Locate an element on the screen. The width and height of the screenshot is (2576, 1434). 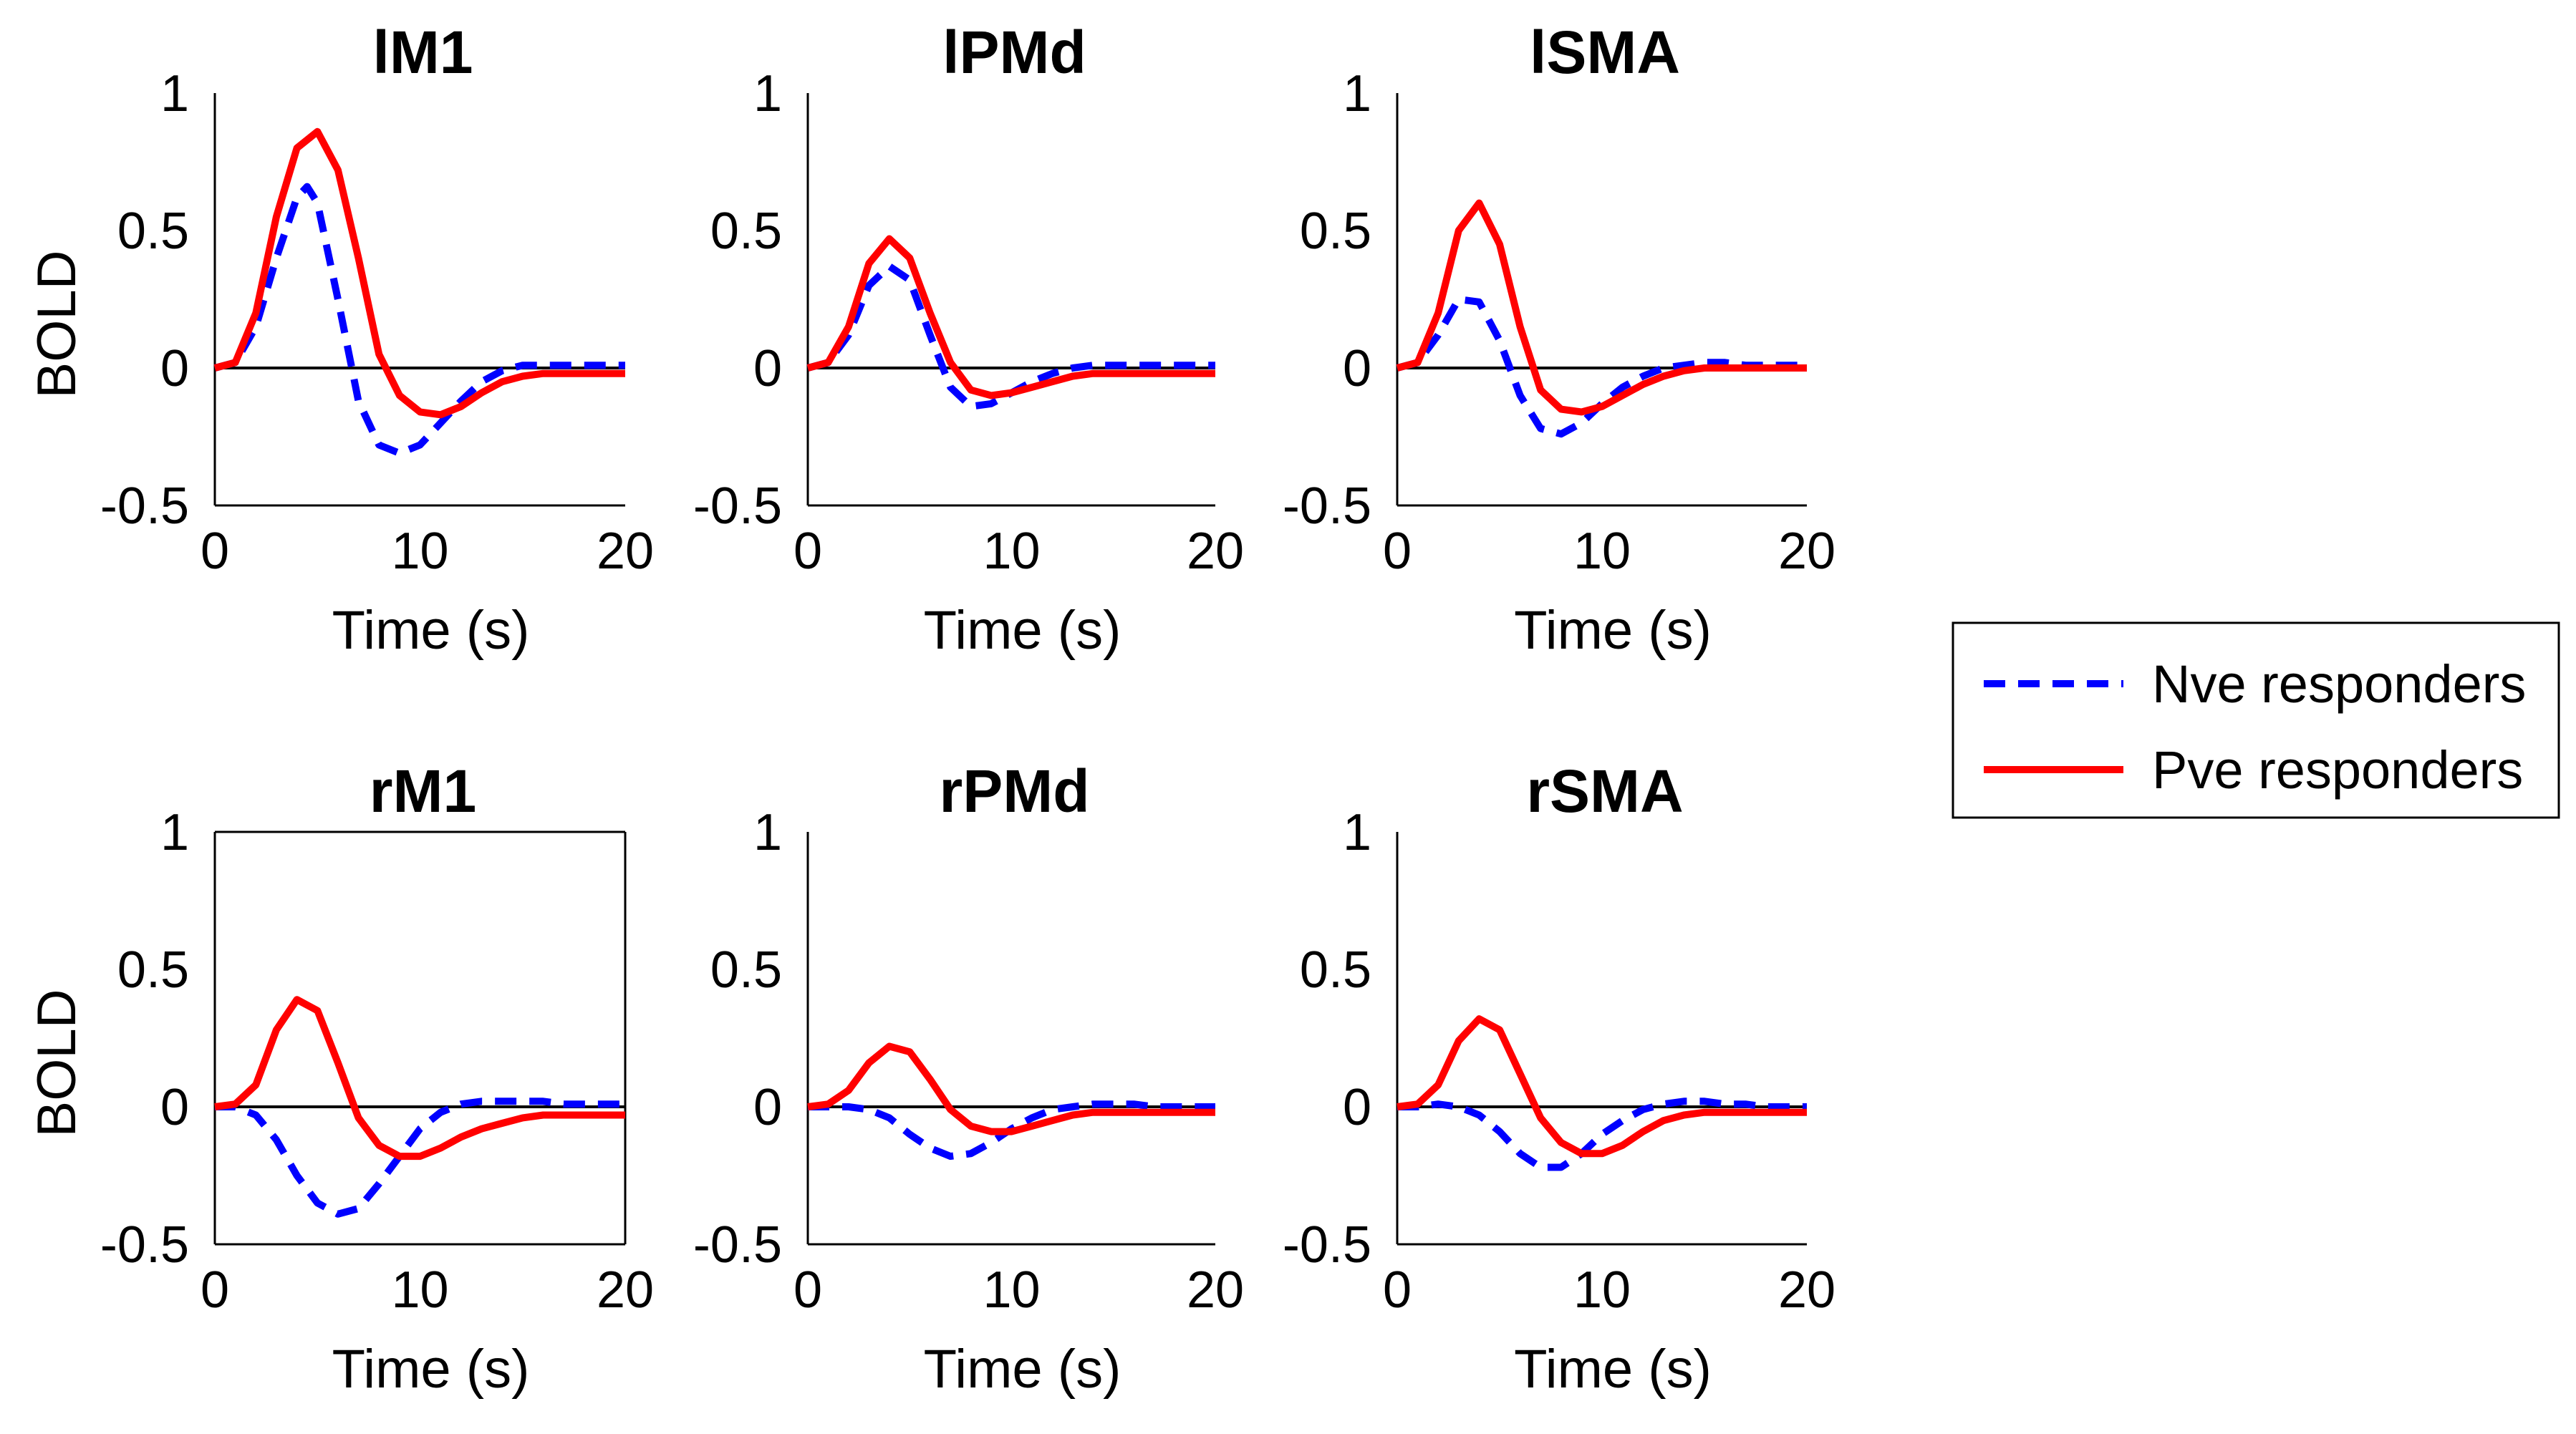
legend-box is located at coordinates (2256, 720).